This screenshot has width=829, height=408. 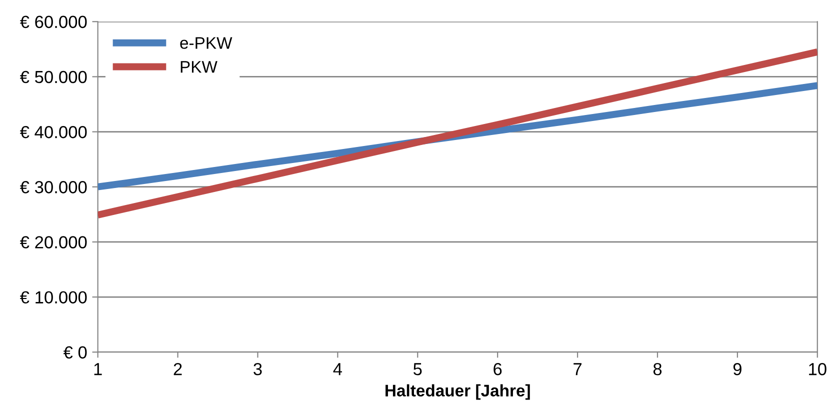 What do you see at coordinates (578, 369) in the screenshot?
I see `x-tick-label: 7` at bounding box center [578, 369].